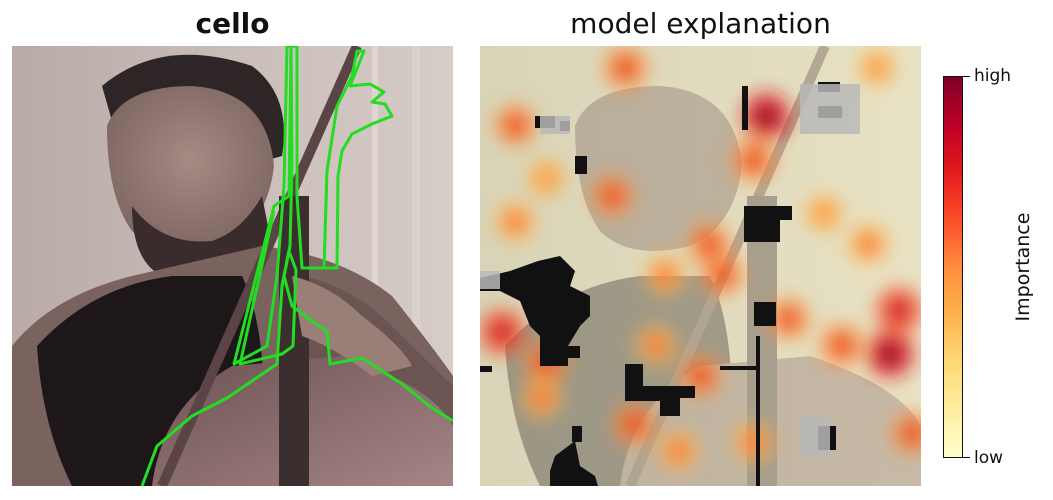 The width and height of the screenshot is (1053, 500). I want to click on importance-colorbar, so click(953, 267).